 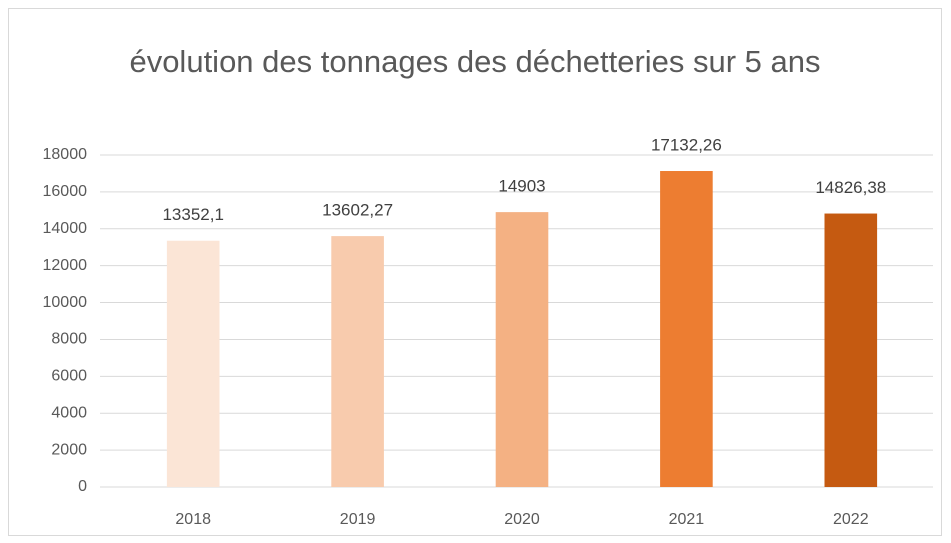 What do you see at coordinates (850, 187) in the screenshot?
I see `data-label: 14826,38` at bounding box center [850, 187].